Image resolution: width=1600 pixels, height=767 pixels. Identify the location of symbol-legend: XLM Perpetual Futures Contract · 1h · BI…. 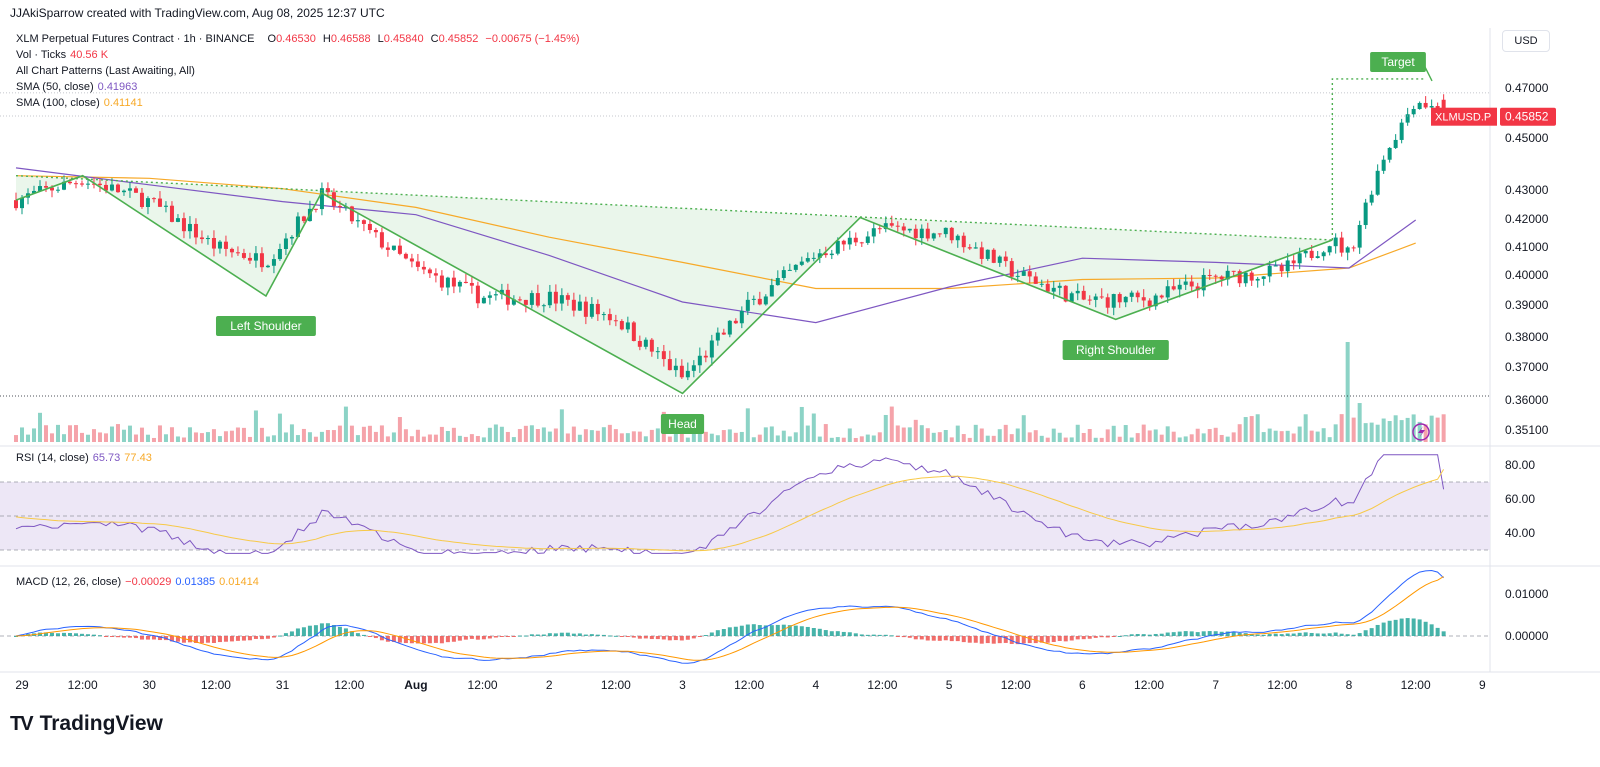
(298, 39).